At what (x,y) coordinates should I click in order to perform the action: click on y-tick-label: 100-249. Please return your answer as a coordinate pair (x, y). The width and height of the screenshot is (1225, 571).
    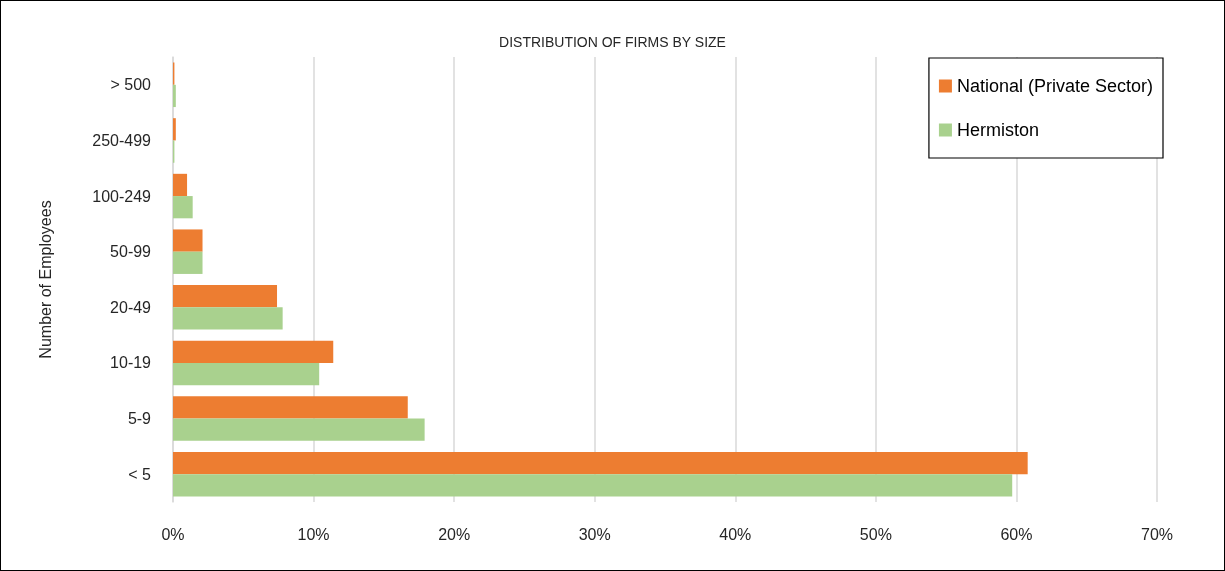
    Looking at the image, I should click on (122, 196).